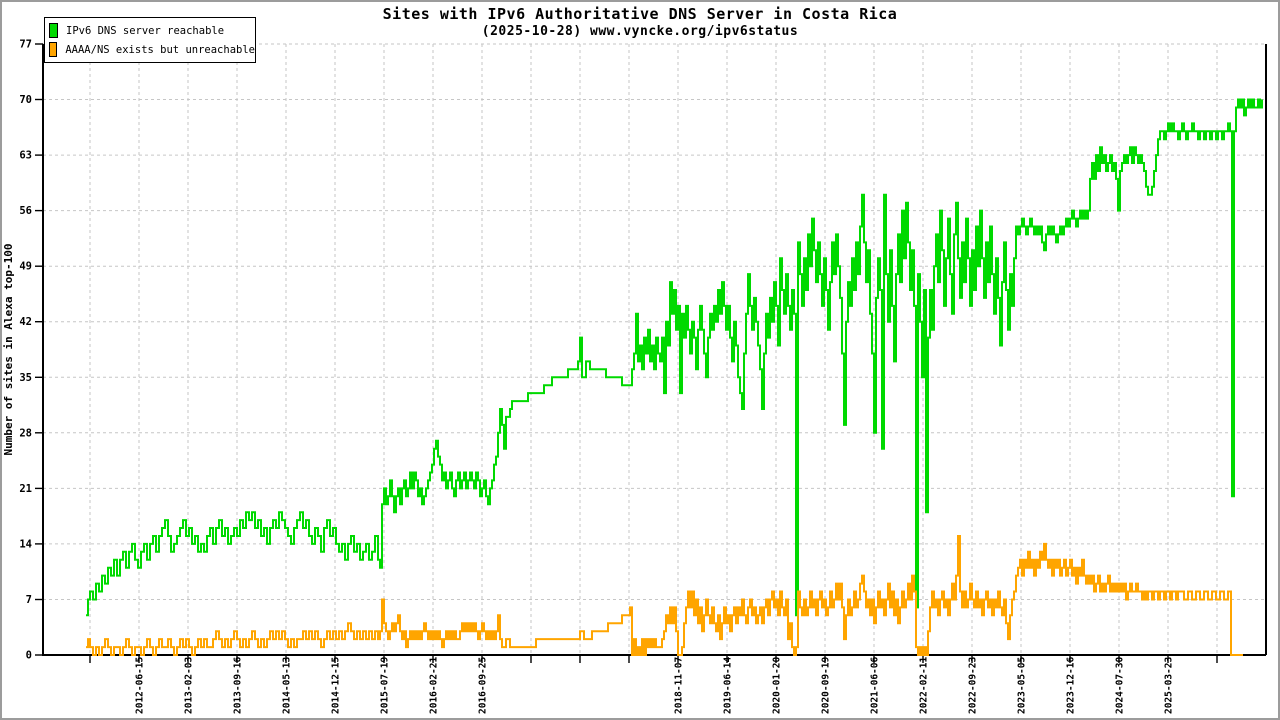  I want to click on x-tick-label: 2014-12-15, so click(336, 685).